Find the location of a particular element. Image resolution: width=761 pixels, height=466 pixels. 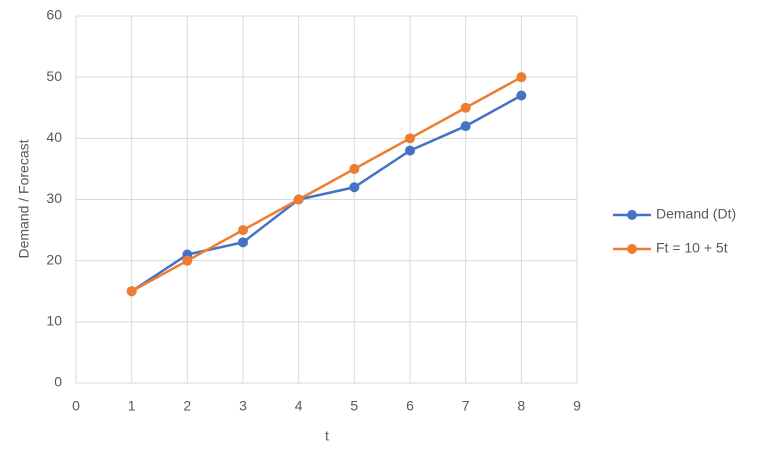

x-tick-label: 5 is located at coordinates (354, 406).